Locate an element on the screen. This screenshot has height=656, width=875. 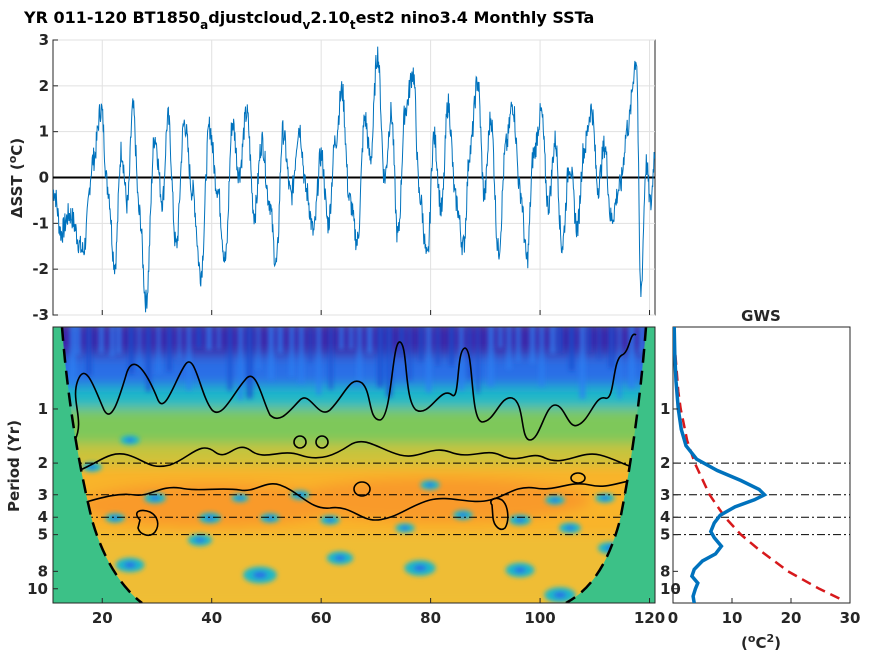
gws-y-tick-label: 10 is located at coordinates (670, 589).